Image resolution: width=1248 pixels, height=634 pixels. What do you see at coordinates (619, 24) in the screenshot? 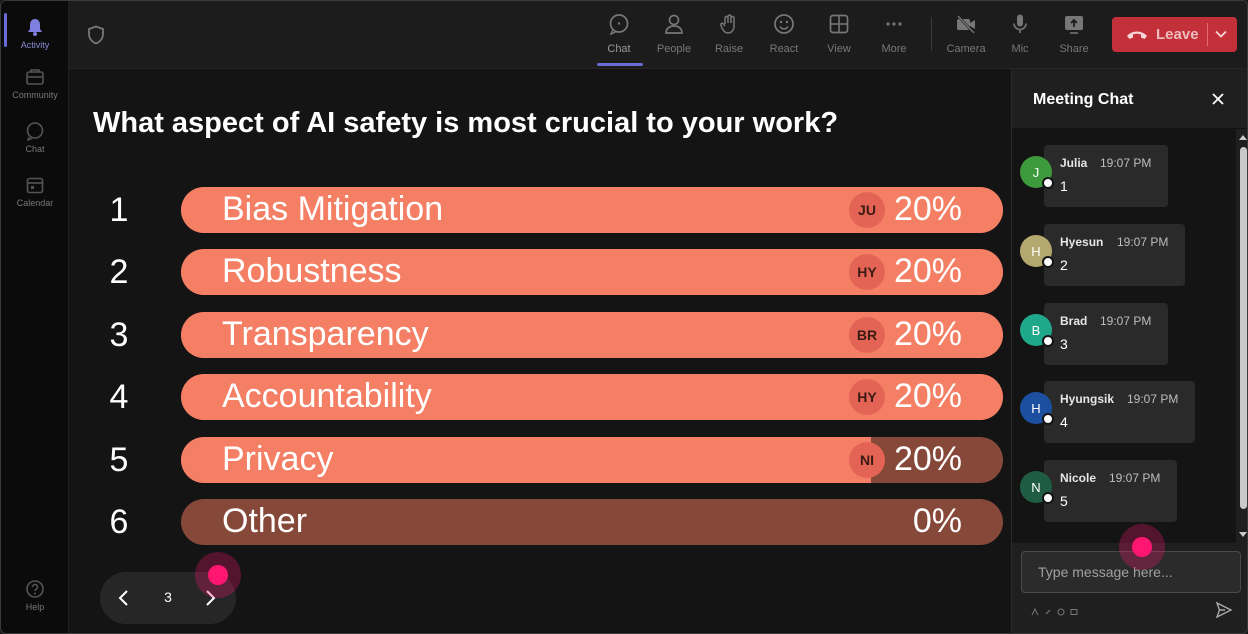
I see `chat-icon` at bounding box center [619, 24].